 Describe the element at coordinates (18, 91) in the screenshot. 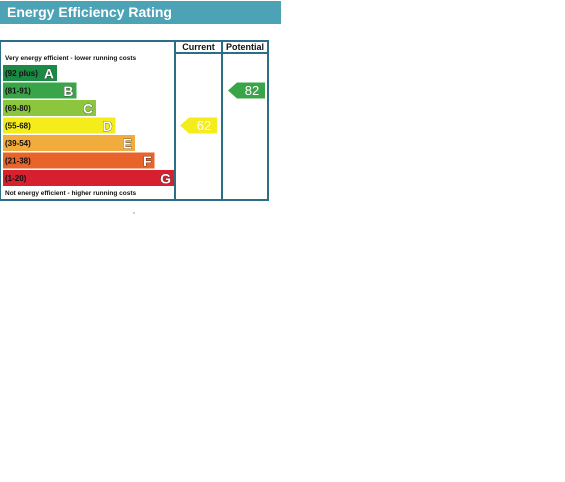

I see `band-b-range: (81-91)` at that location.